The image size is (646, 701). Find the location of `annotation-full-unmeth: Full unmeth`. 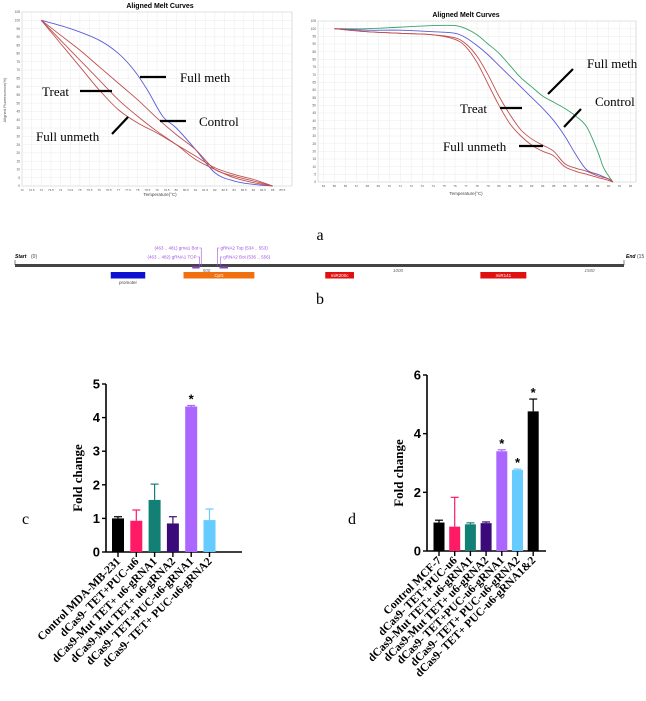

annotation-full-unmeth: Full unmeth is located at coordinates (82, 130).